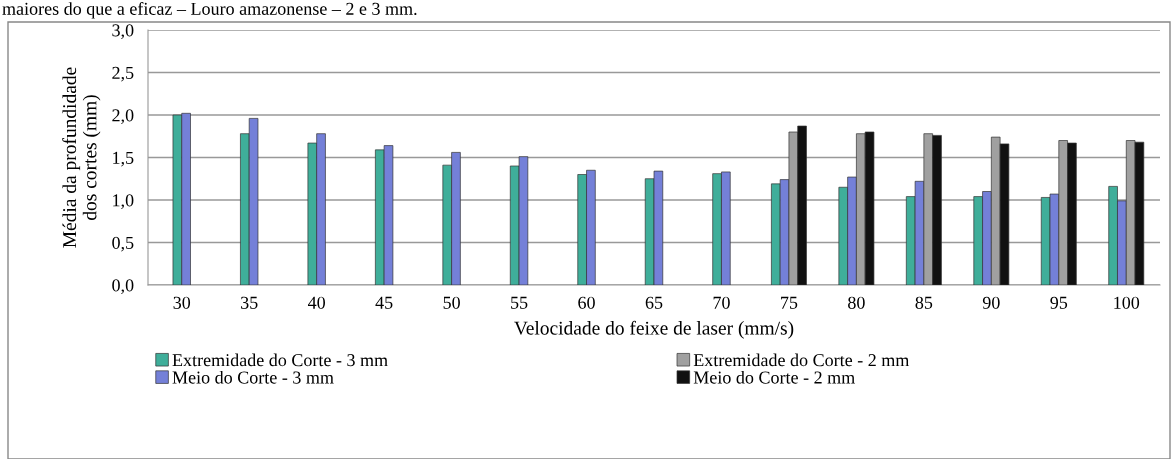 The height and width of the screenshot is (459, 1174). Describe the element at coordinates (123, 202) in the screenshot. I see `y-tick-label: 1,0` at that location.